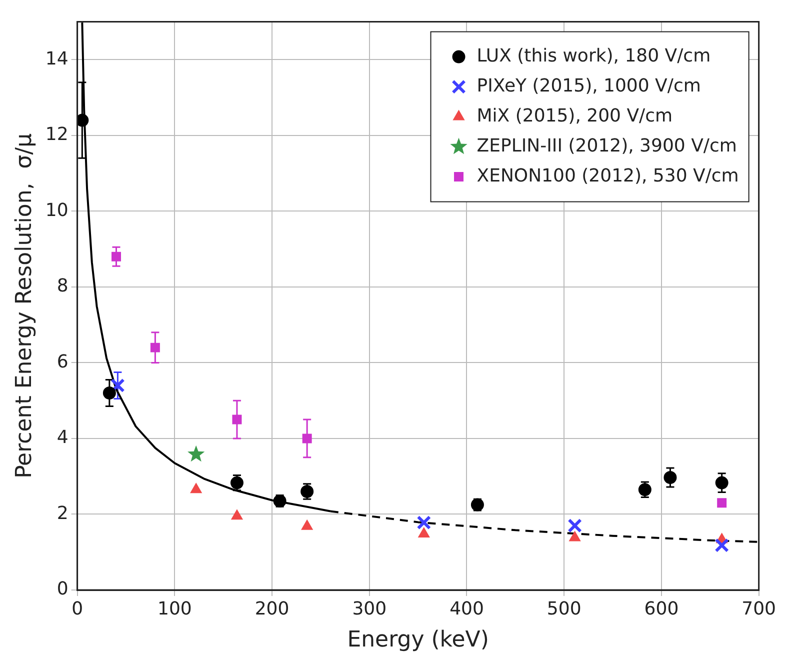 The height and width of the screenshot is (666, 787). What do you see at coordinates (606, 145) in the screenshot?
I see `legend-label: ZEPLIN-III (2012), 3900 V/cm` at bounding box center [606, 145].